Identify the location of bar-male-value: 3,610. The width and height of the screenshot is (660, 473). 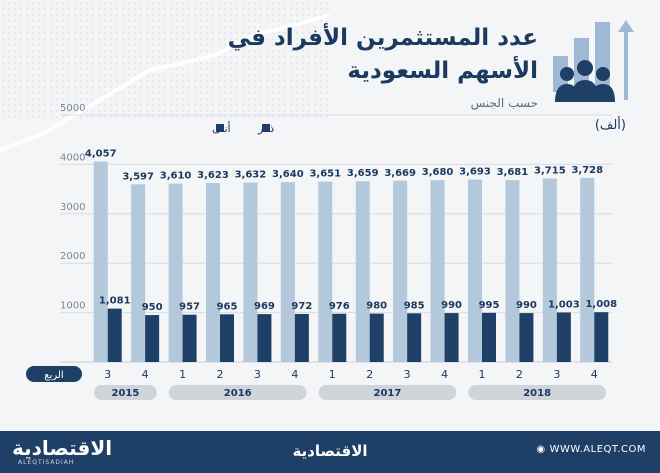
(176, 176).